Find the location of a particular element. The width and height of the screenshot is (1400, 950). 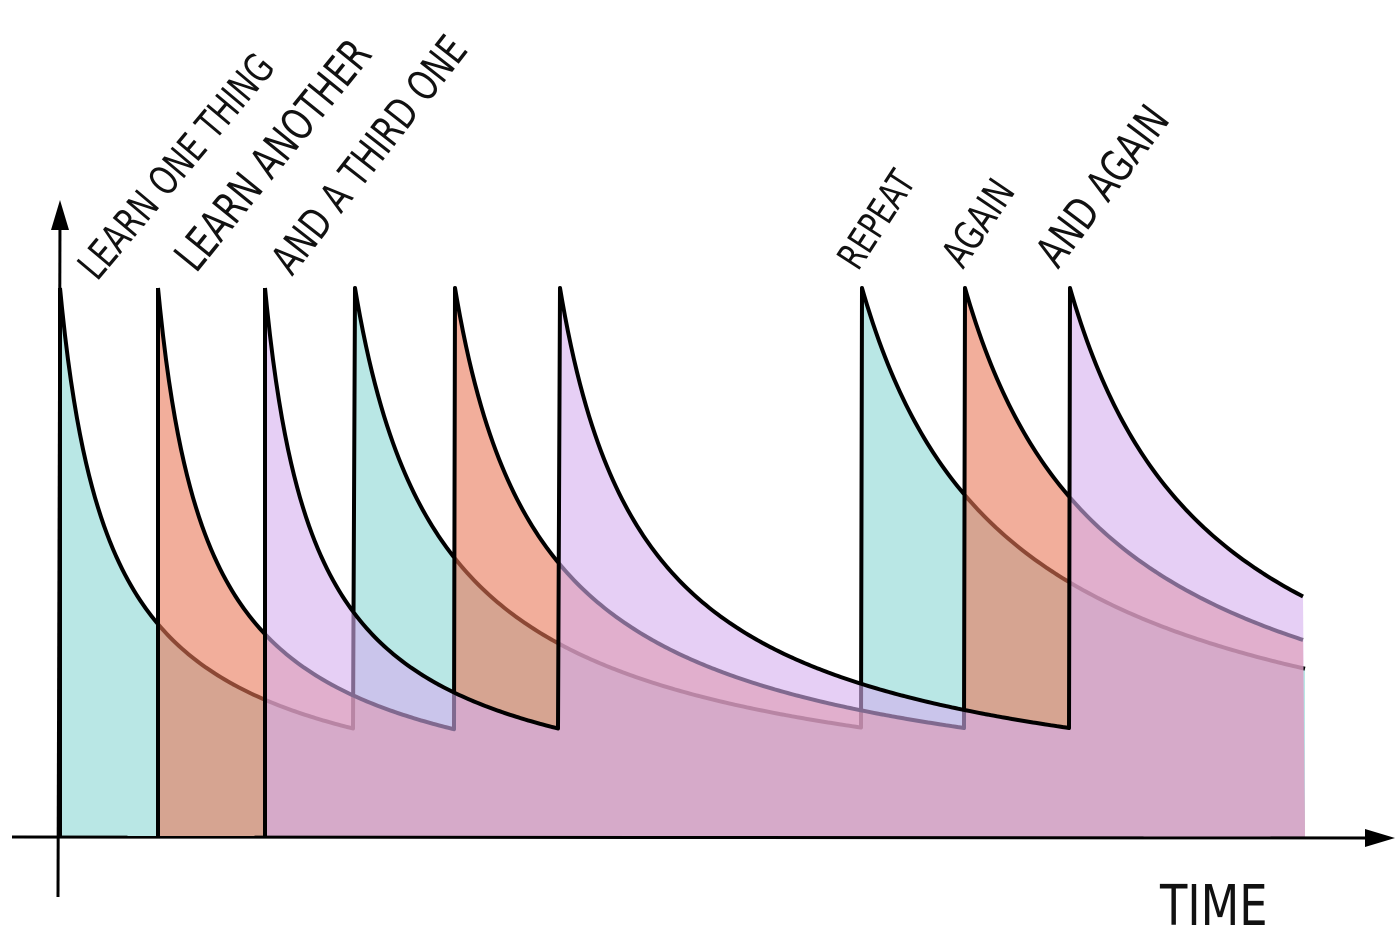

label-repeat: REPEAT is located at coordinates (877, 219).